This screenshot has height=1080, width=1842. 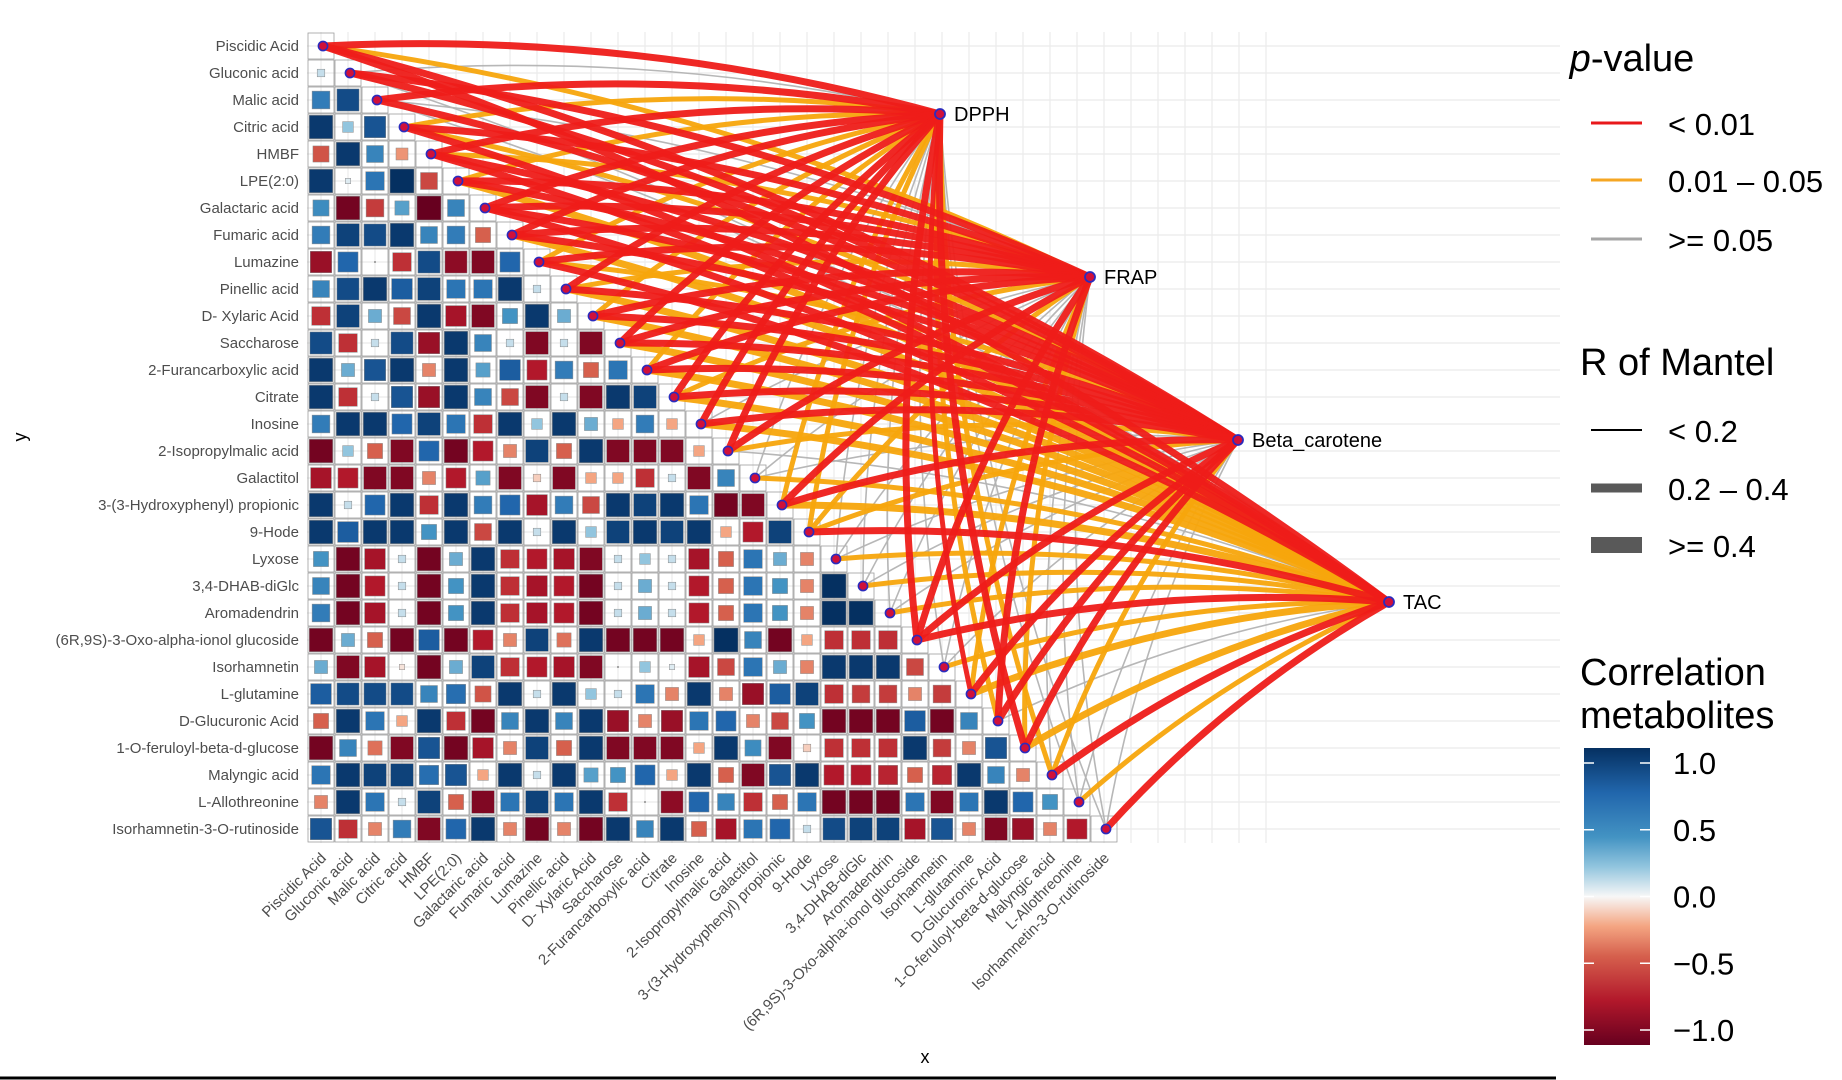 I want to click on colorbar-tick-label: 1.0, so click(x=1694, y=763).